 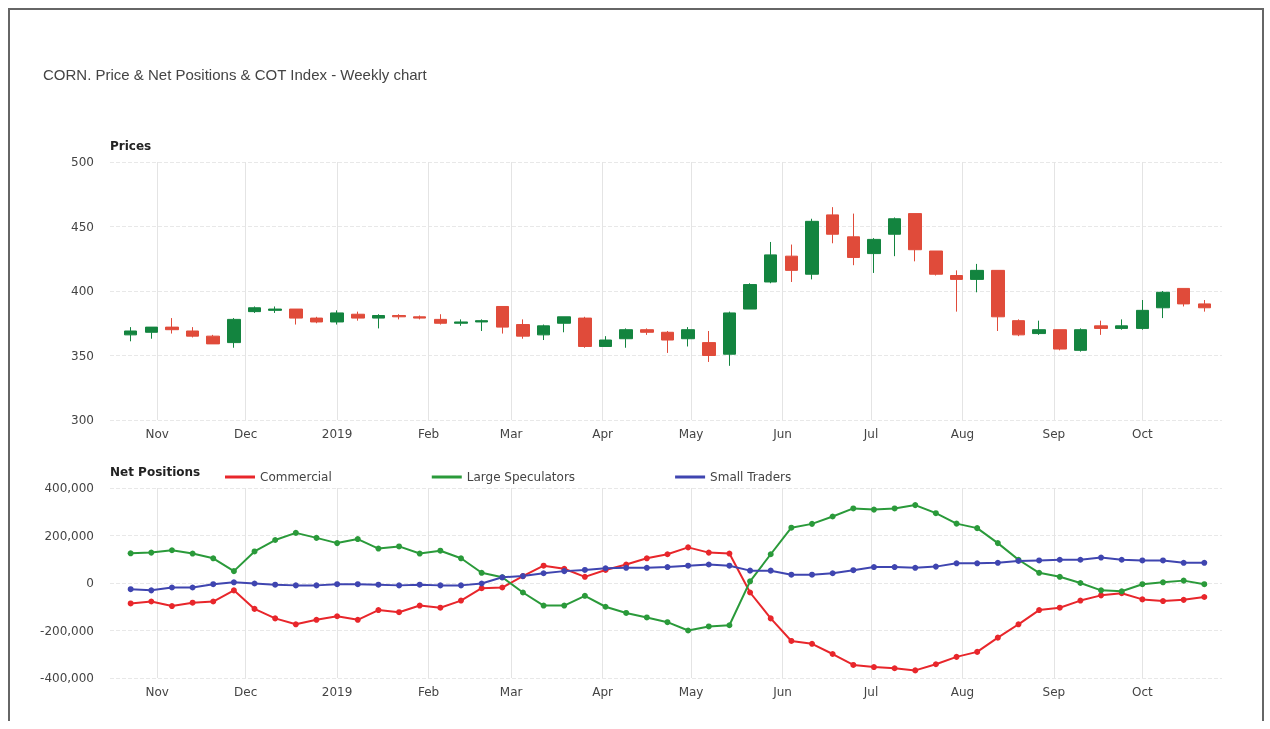 I want to click on y-axis-title: Net Positions, so click(x=155, y=472).